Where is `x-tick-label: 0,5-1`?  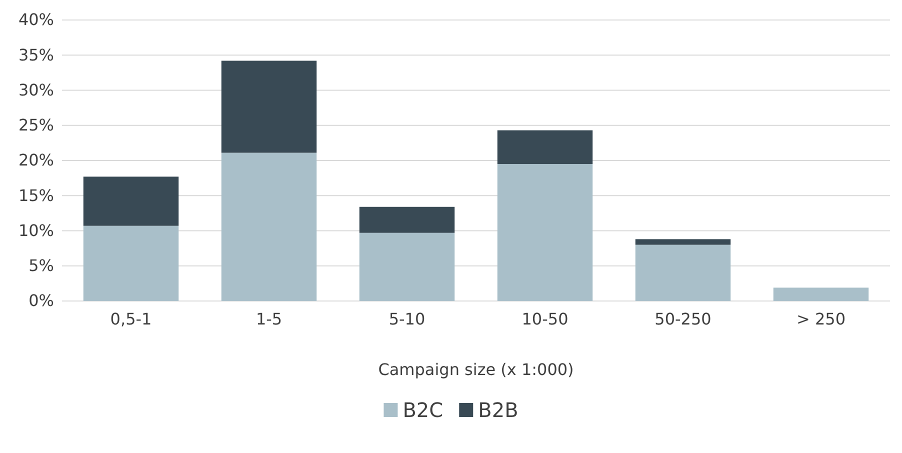 x-tick-label: 0,5-1 is located at coordinates (131, 318).